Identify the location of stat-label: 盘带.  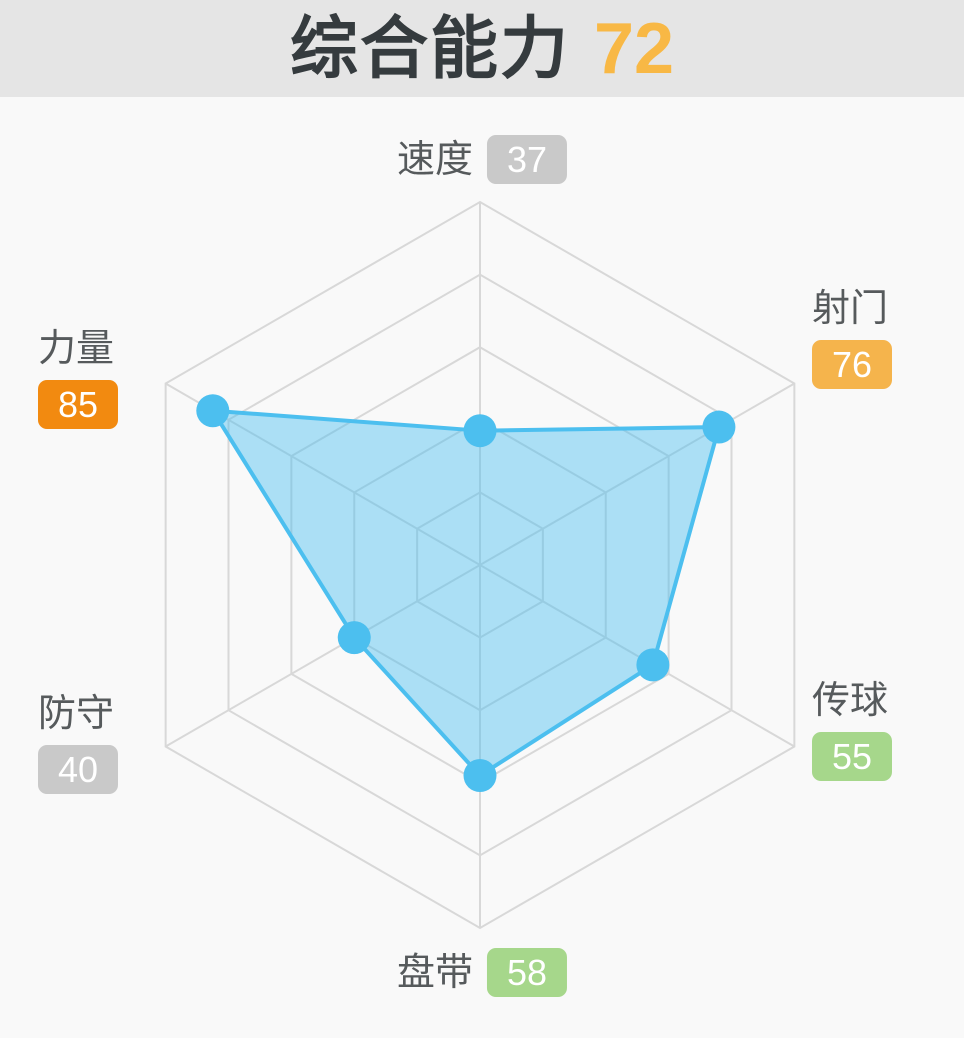
(434, 972).